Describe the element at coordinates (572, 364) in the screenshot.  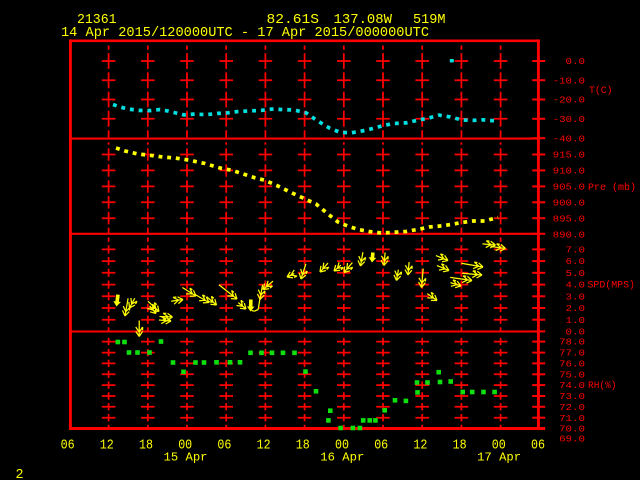
I see `svg-text: 76.0` at that location.